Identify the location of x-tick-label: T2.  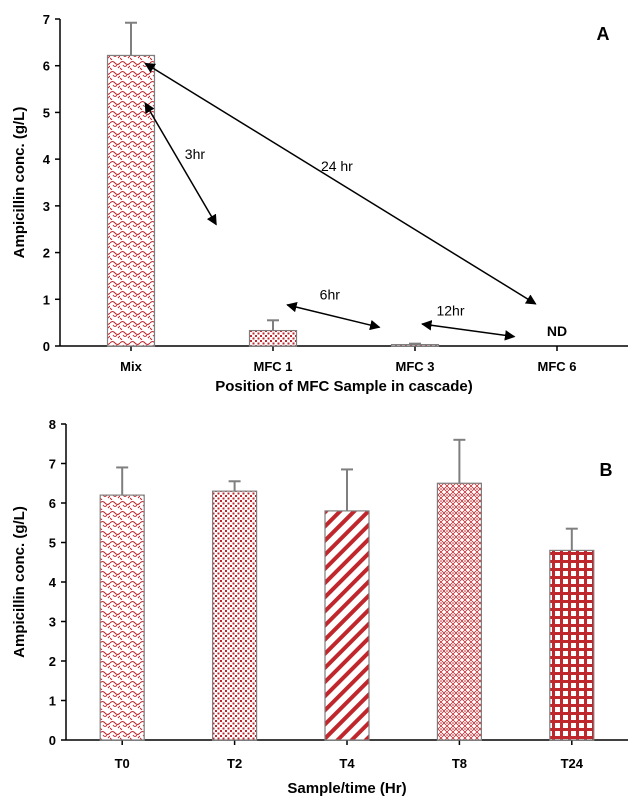
(234, 763).